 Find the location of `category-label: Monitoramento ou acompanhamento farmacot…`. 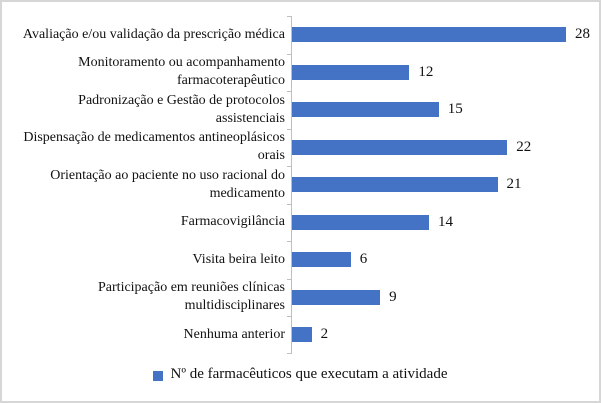

category-label: Monitoramento ou acompanhamento farmacot… is located at coordinates (181, 72).